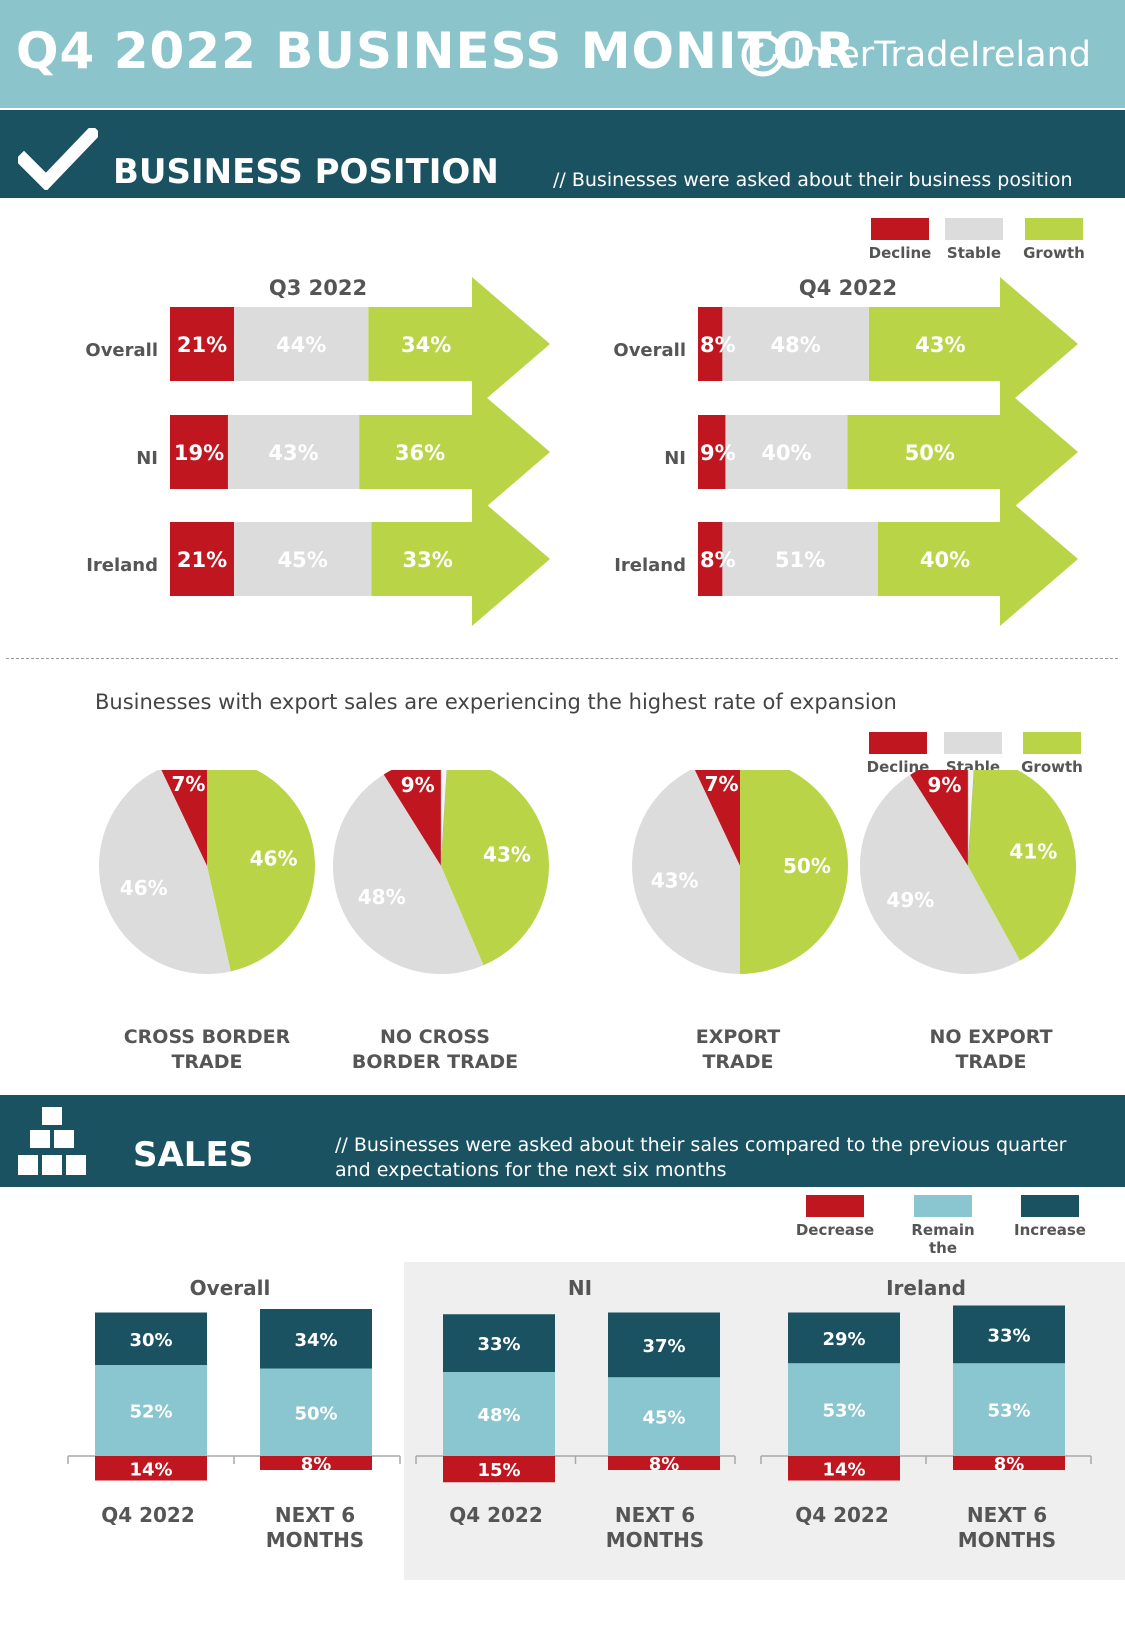 The width and height of the screenshot is (1125, 1625). Describe the element at coordinates (942, 55) in the screenshot. I see `logo-text: InterTradeIreland` at that location.